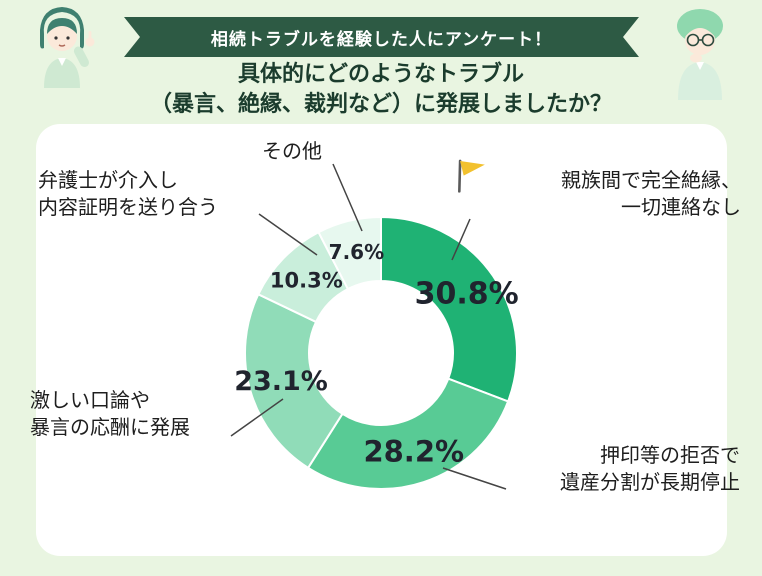 Image resolution: width=762 pixels, height=576 pixels. Describe the element at coordinates (650, 469) in the screenshot. I see `callout-ouin: 押印等の拒否で 遺産分割が長期停止` at that location.